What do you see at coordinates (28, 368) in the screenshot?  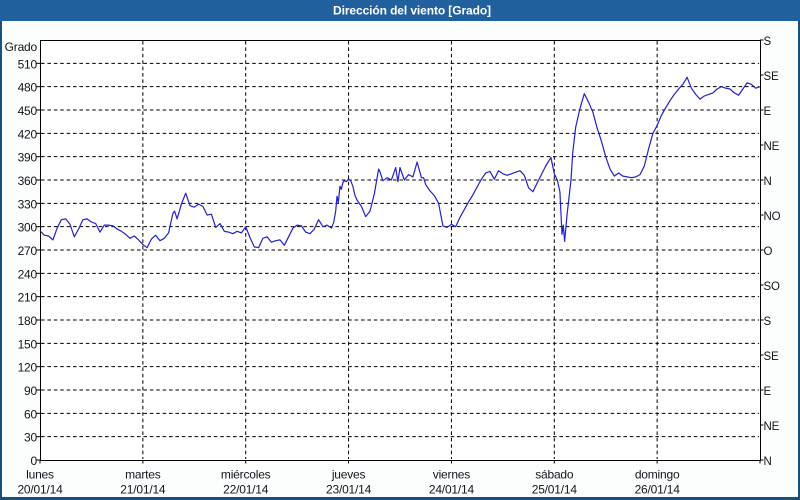 I see `svg-text: 120` at bounding box center [28, 368].